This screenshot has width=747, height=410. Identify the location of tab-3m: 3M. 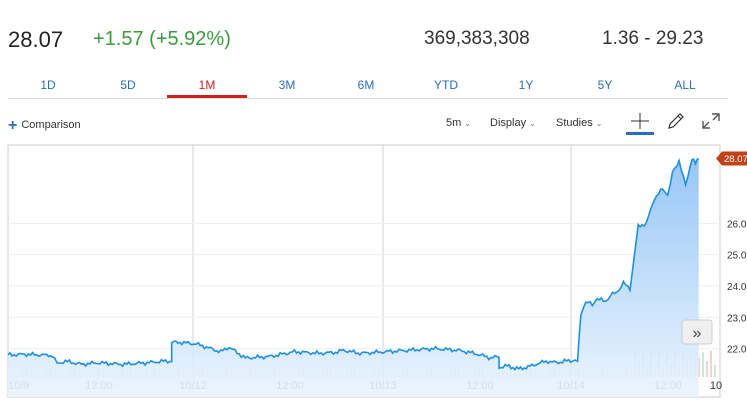
(287, 85).